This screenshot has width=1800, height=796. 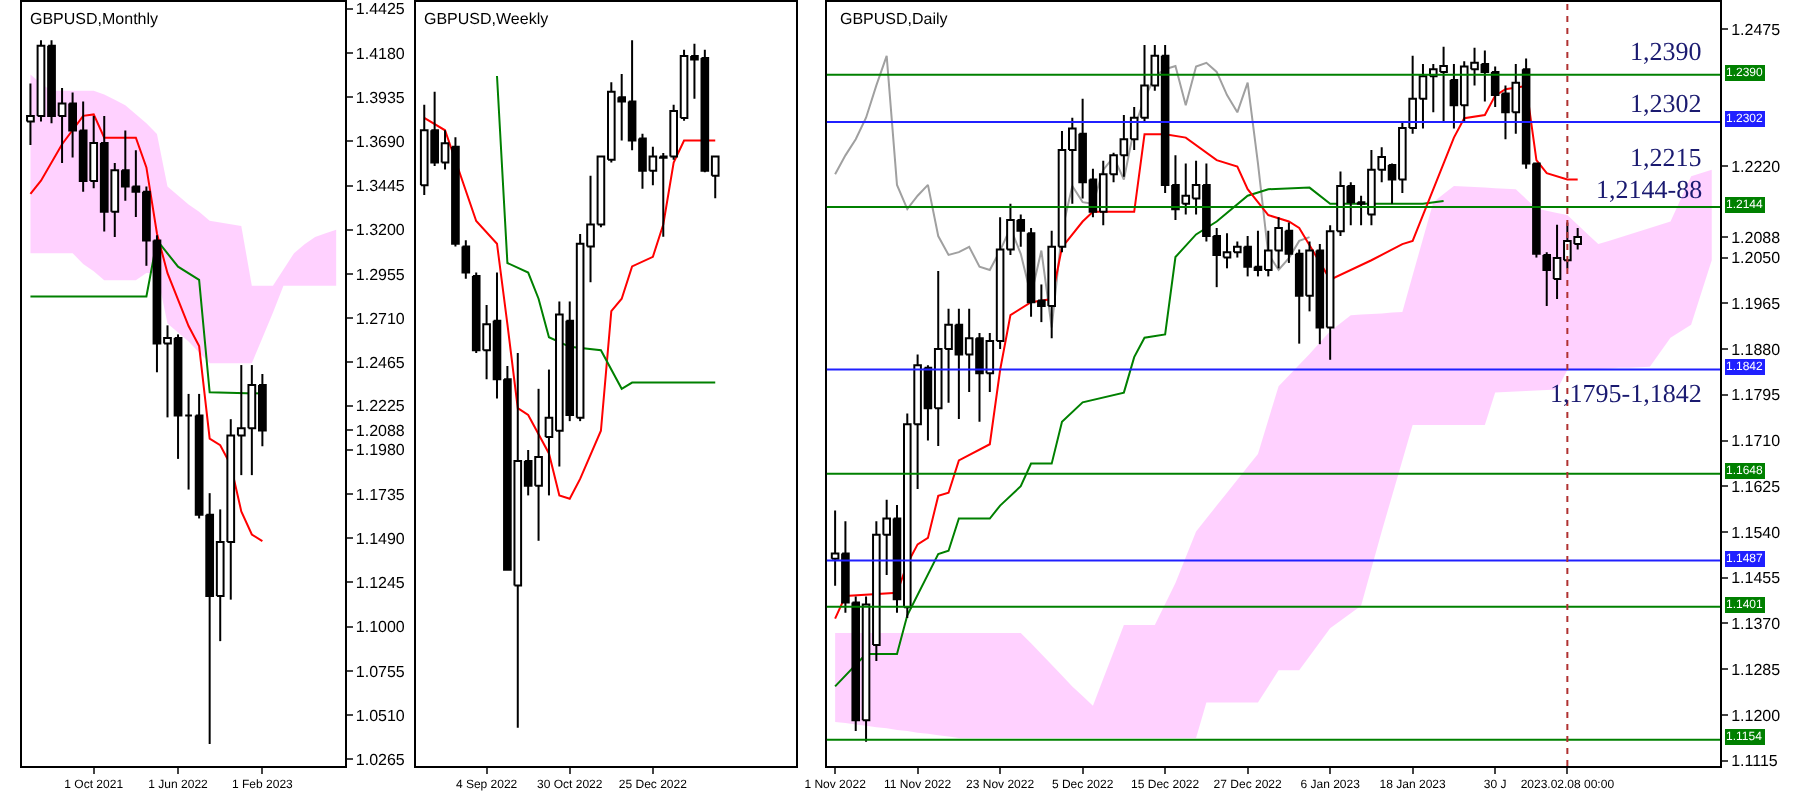 What do you see at coordinates (380, 186) in the screenshot?
I see `y-tick-label: 1.3445` at bounding box center [380, 186].